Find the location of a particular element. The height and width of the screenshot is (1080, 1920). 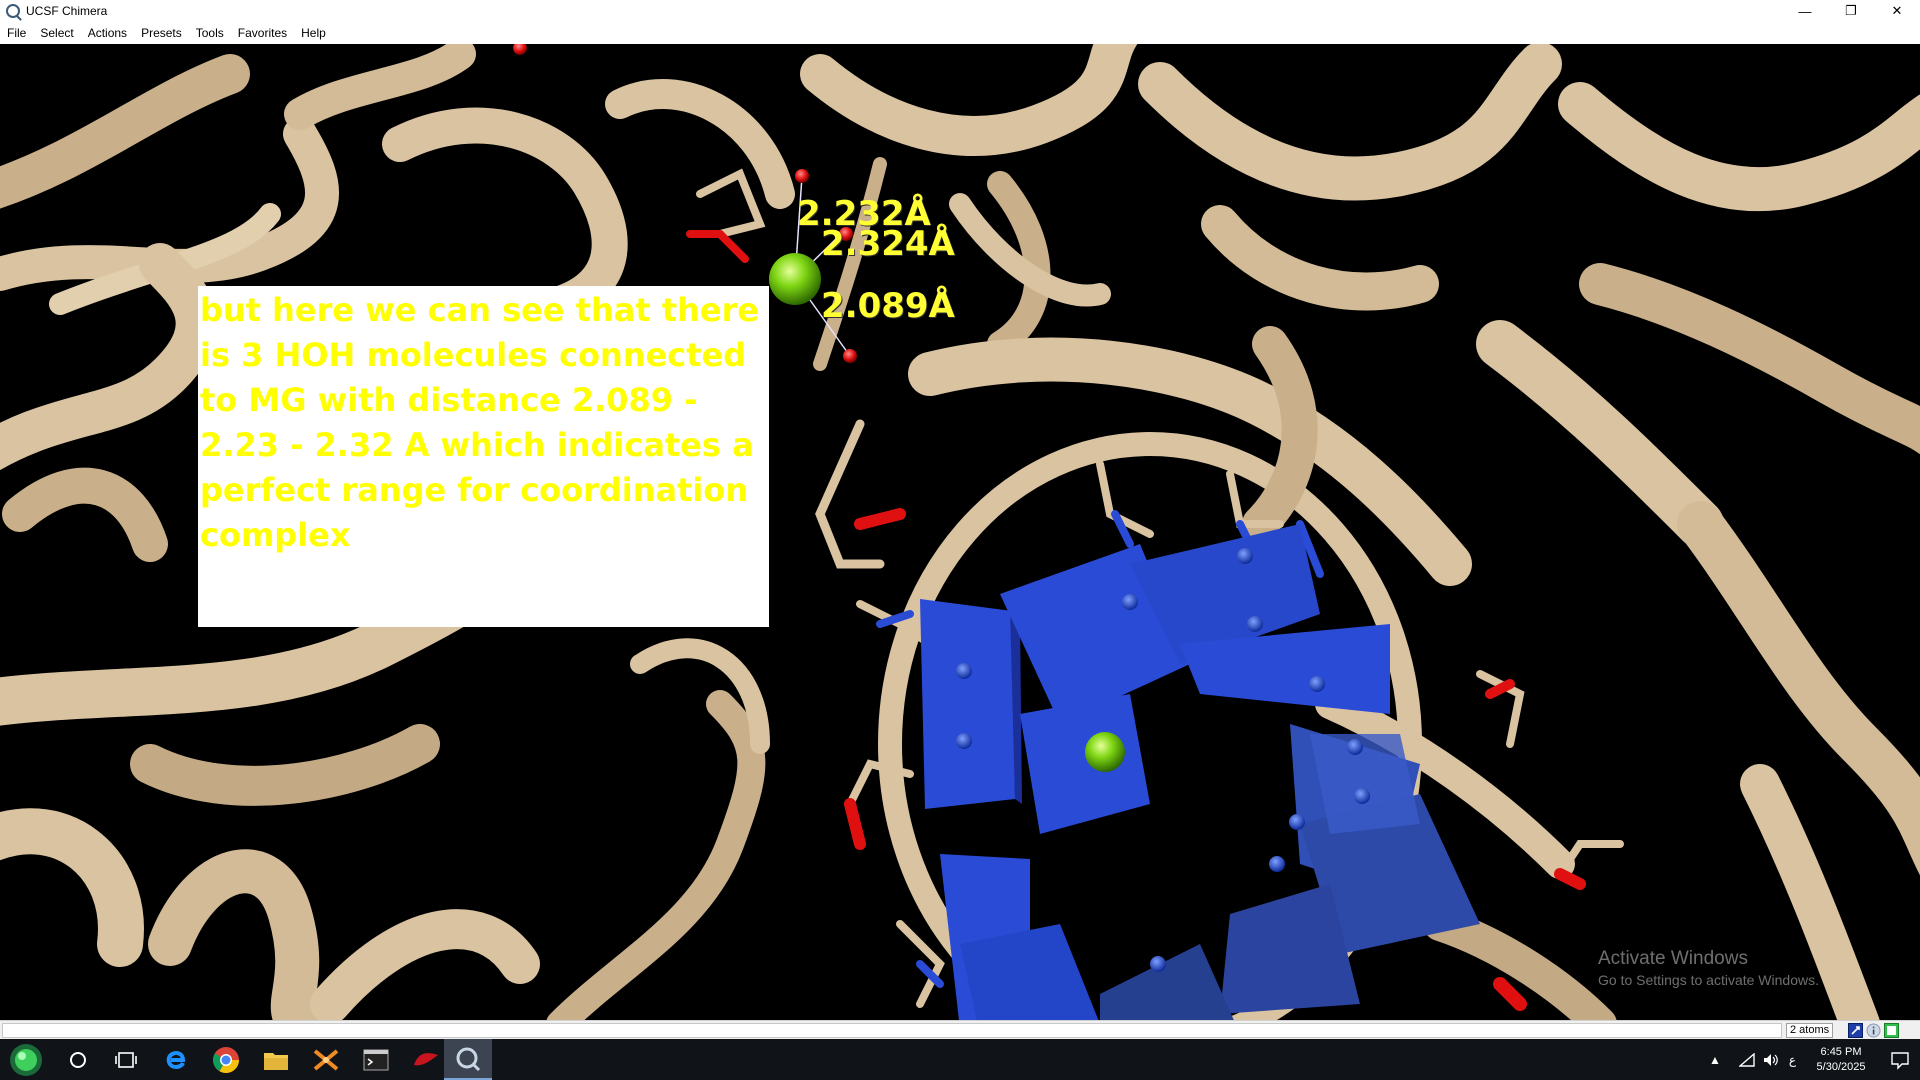

distance-label-2: 2.324Å is located at coordinates (888, 244).